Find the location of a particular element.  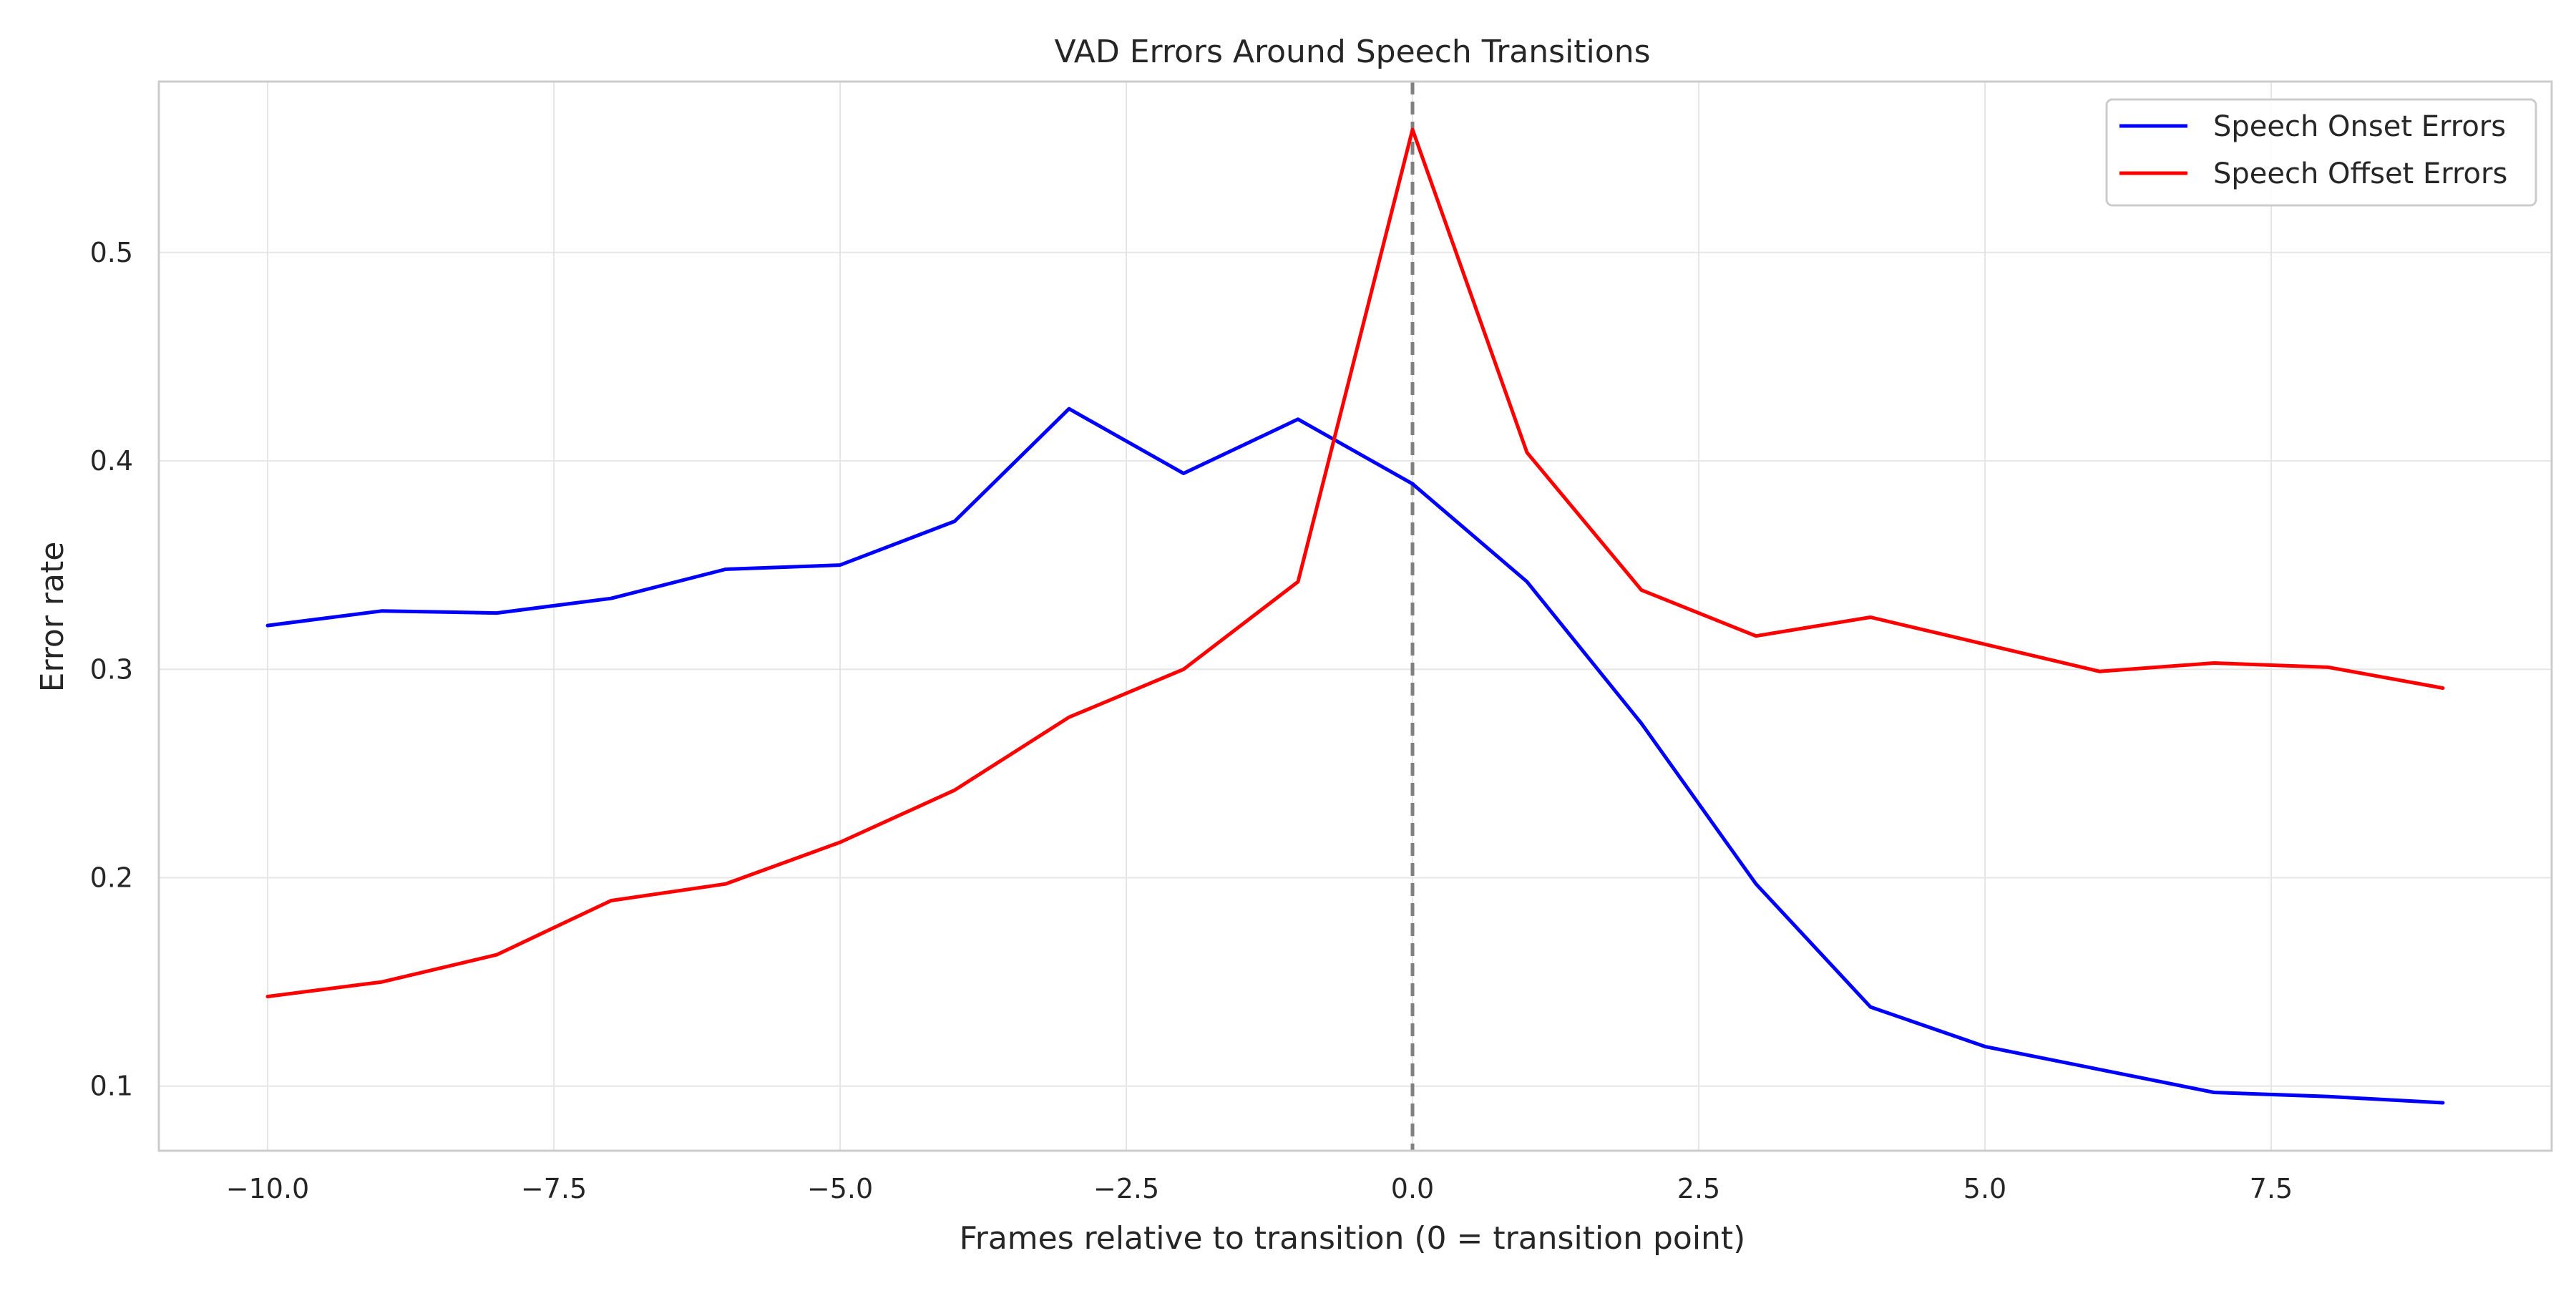

y-tick-label: 0.2 is located at coordinates (111, 877).